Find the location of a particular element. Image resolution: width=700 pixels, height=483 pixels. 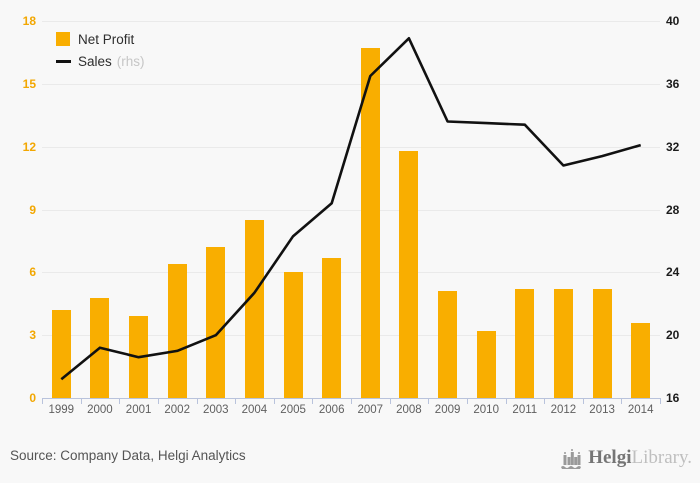

net-profit-bar-2005 is located at coordinates (293, 335).